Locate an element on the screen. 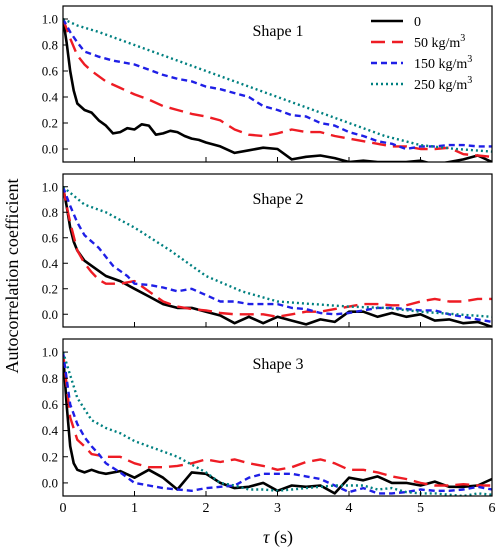  panel-label: Shape 2 is located at coordinates (277, 199).